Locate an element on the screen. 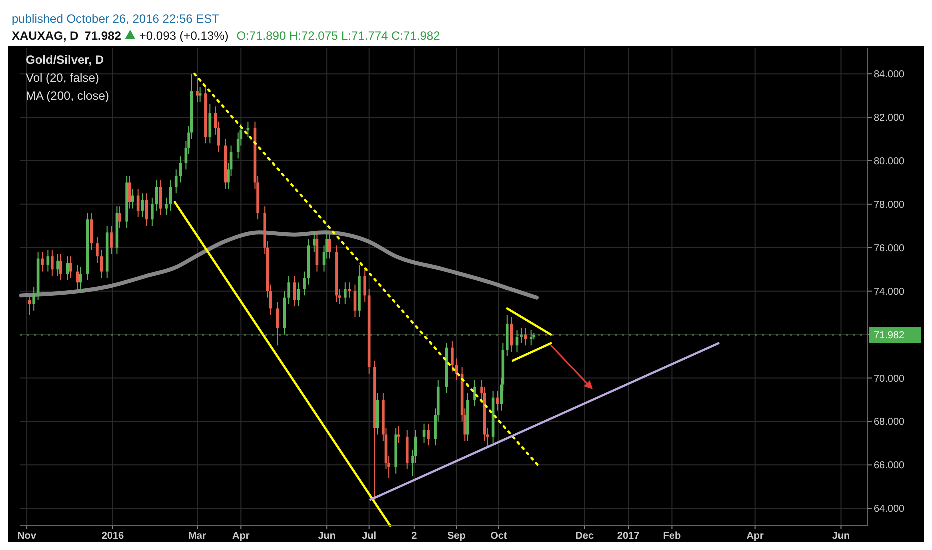  y-tick-label: 76.000 is located at coordinates (890, 248).